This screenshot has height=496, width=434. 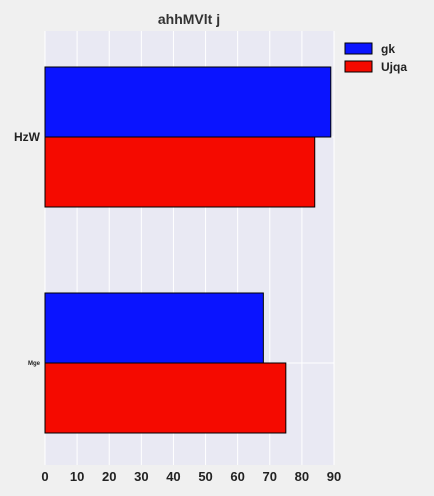 I want to click on y-category-label: Mge, so click(x=34, y=364).